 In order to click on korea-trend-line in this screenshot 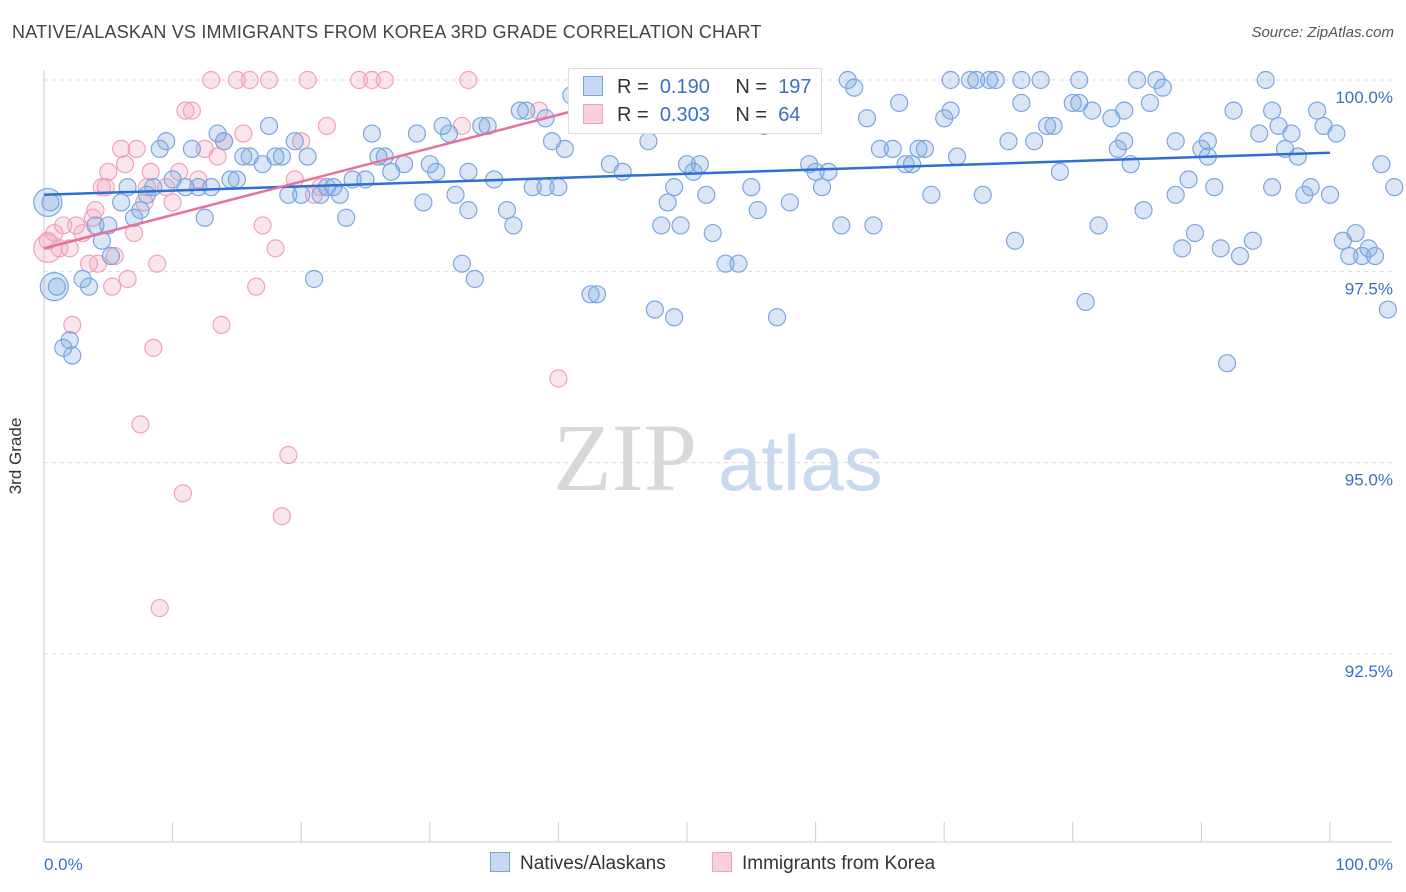, I will do `click(346, 170)`.